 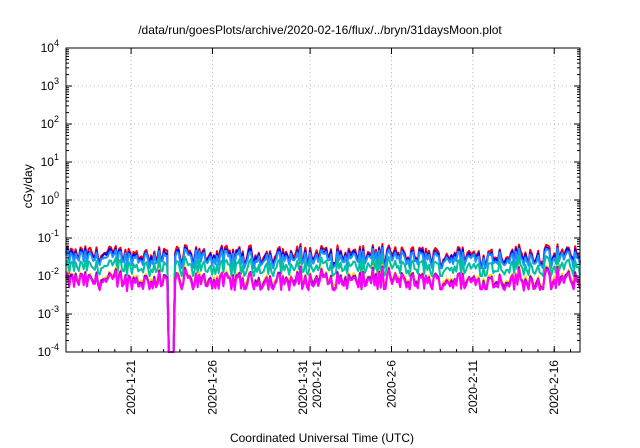 What do you see at coordinates (554, 387) in the screenshot?
I see `x-tick-label: 2020-2-16` at bounding box center [554, 387].